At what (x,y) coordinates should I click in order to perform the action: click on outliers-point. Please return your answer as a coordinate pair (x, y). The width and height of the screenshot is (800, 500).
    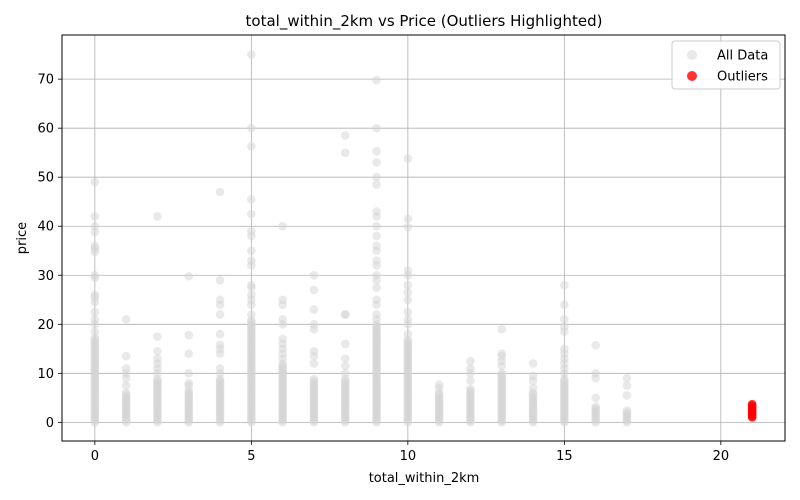
    Looking at the image, I should click on (752, 404).